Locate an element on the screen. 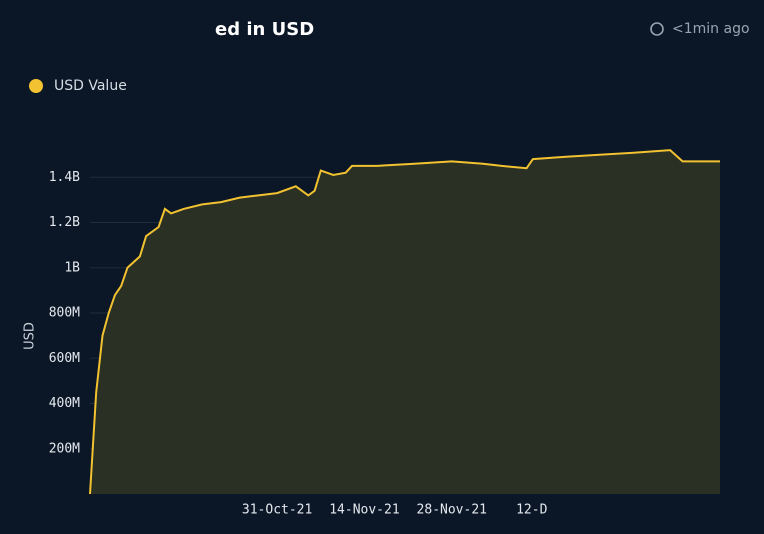 The height and width of the screenshot is (534, 764). y-tick-label: 1.2B is located at coordinates (64, 222).